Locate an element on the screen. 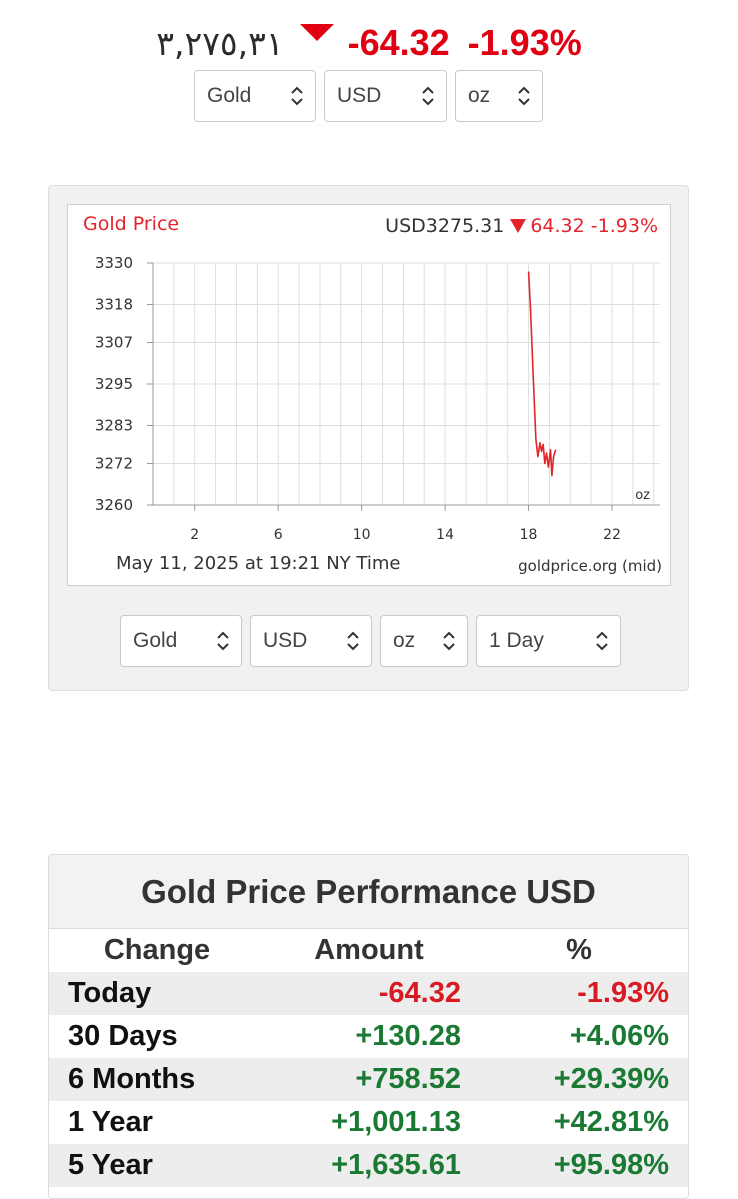  price-summary: ٣,٢٧٥,٣١ -64.32 -1.93% is located at coordinates (369, 43).